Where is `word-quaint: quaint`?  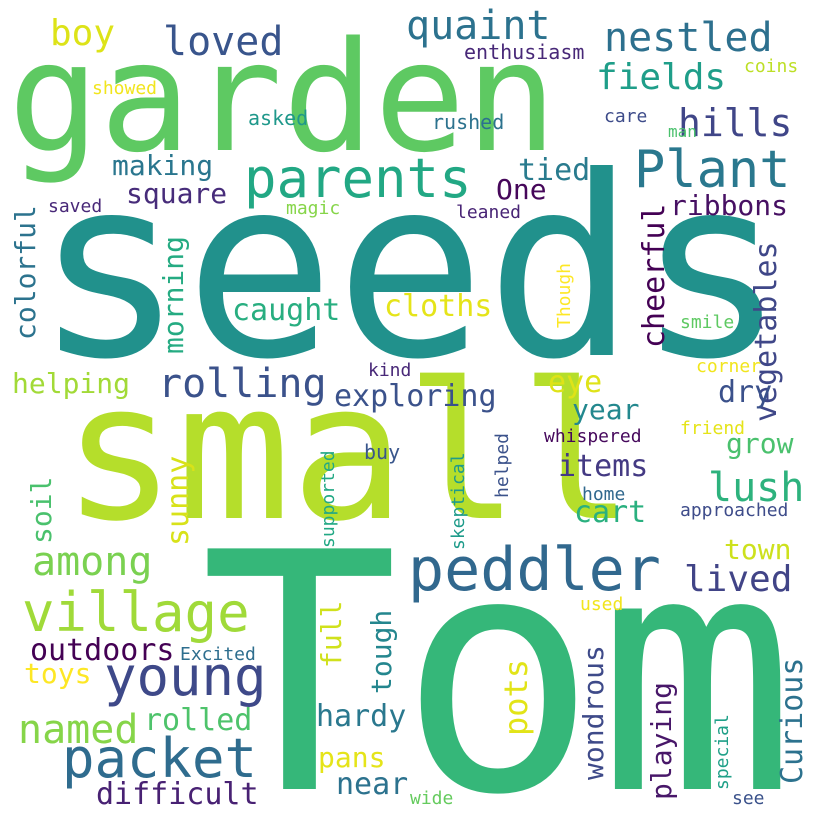
word-quaint: quaint is located at coordinates (478, 26).